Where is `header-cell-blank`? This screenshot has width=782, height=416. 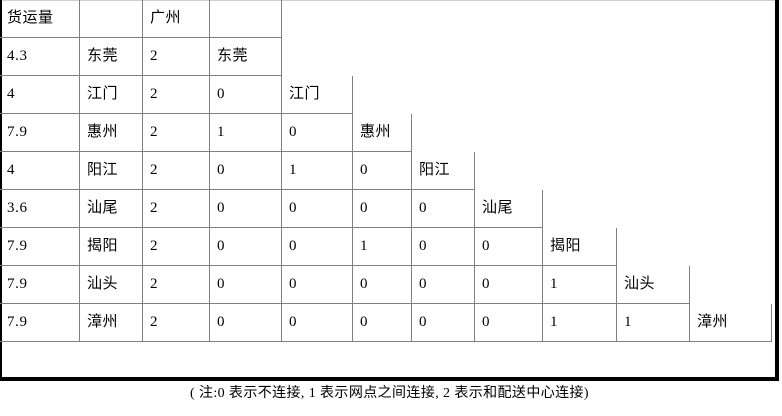 header-cell-blank is located at coordinates (246, 19).